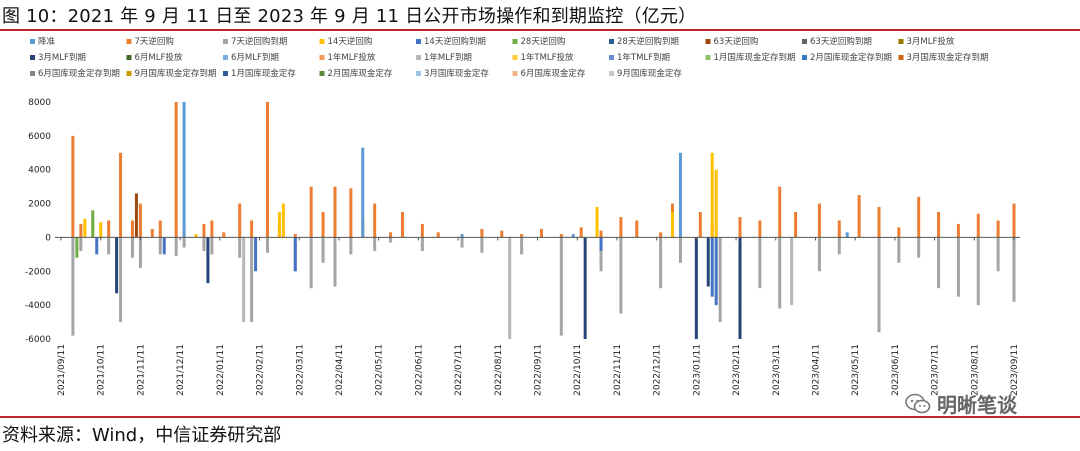 This screenshot has width=1080, height=451. Describe the element at coordinates (340, 370) in the screenshot. I see `x-tick-label: 2022/04/11` at that location.